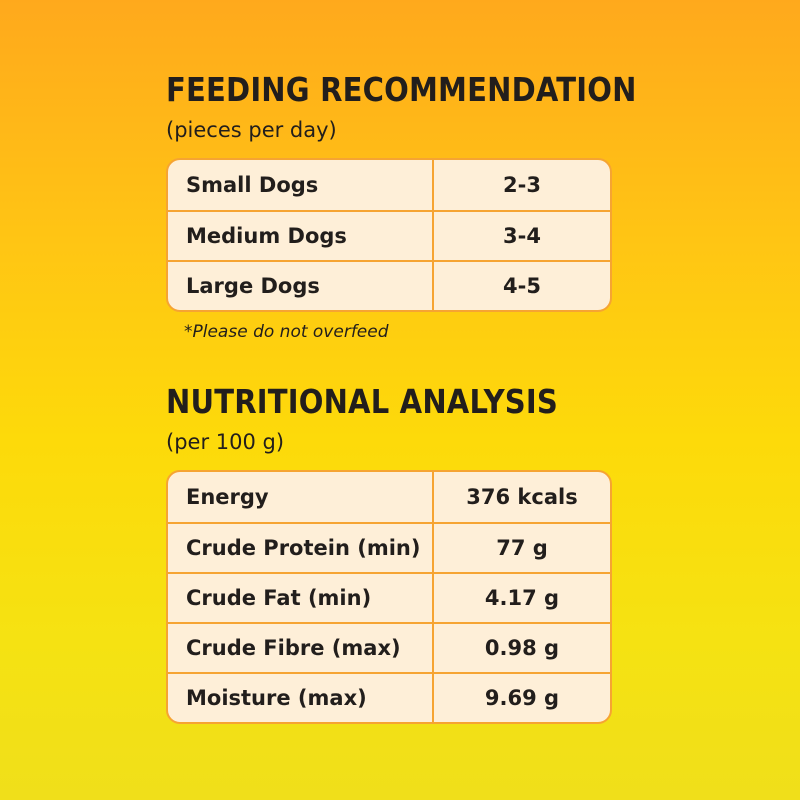 This screenshot has height=800, width=800. Describe the element at coordinates (522, 185) in the screenshot. I see `row-value: 2-3` at that location.